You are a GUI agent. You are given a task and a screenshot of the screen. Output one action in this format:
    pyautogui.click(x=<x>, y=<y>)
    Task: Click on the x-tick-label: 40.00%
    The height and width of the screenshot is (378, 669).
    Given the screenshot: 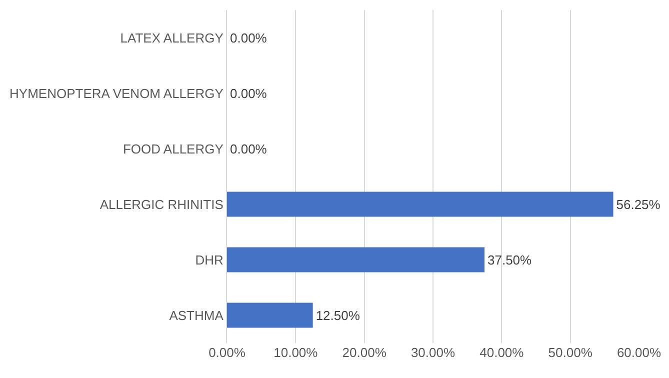 What is the action you would take?
    pyautogui.click(x=502, y=352)
    